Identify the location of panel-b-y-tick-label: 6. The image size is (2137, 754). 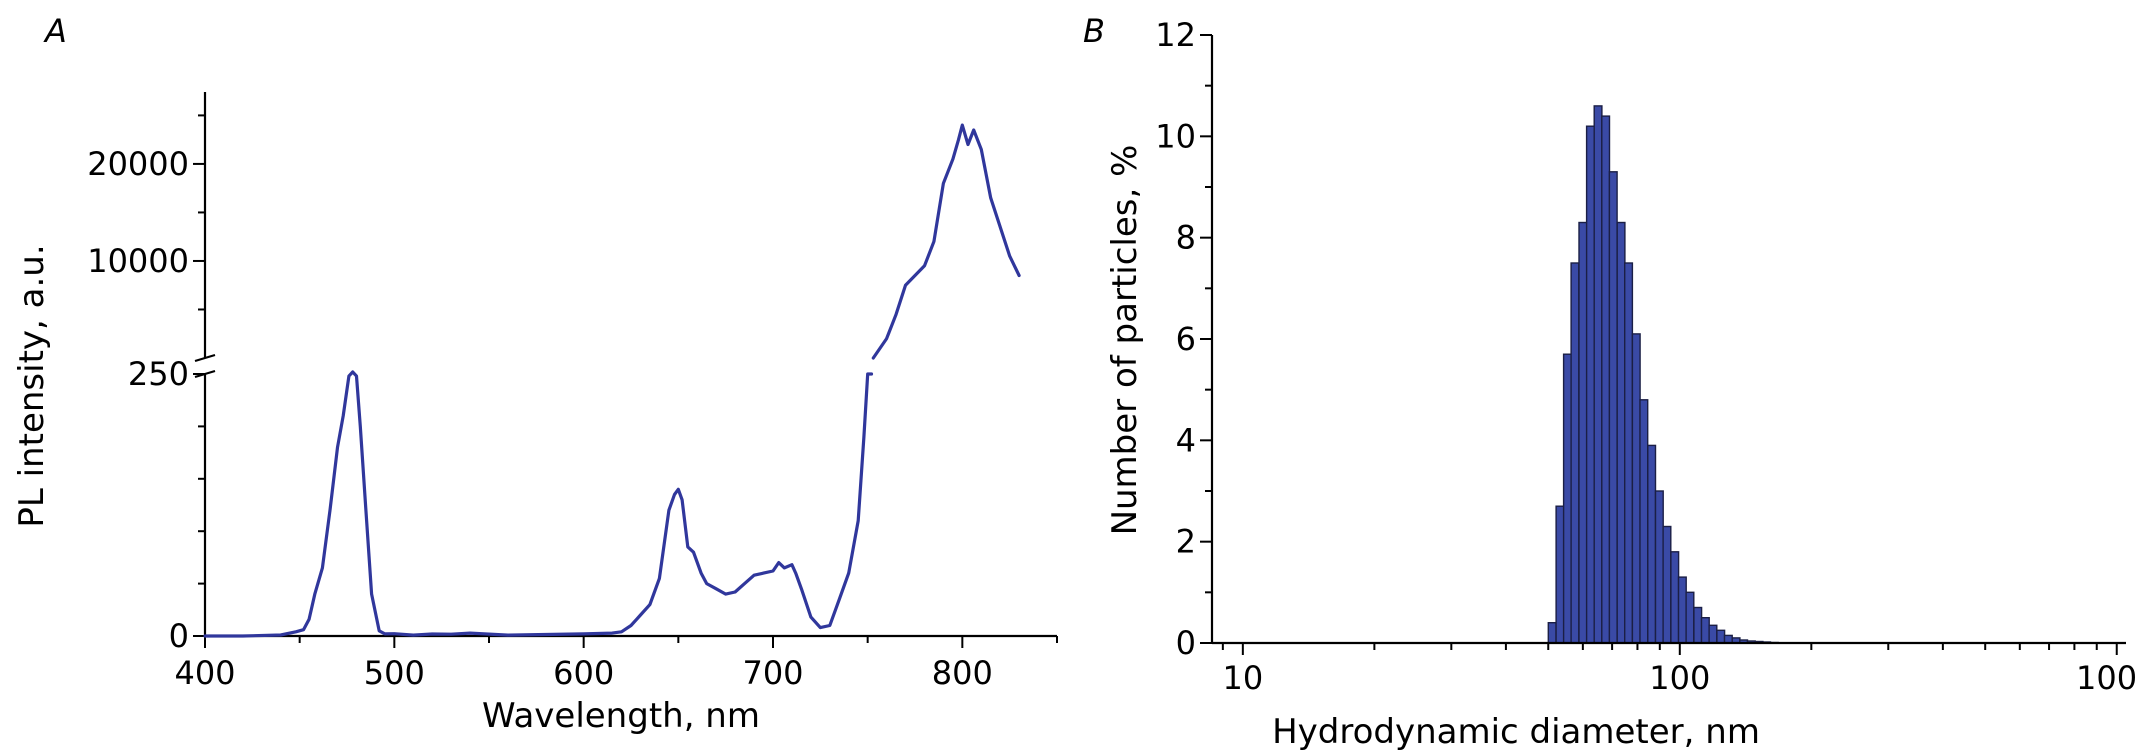
(1186, 339).